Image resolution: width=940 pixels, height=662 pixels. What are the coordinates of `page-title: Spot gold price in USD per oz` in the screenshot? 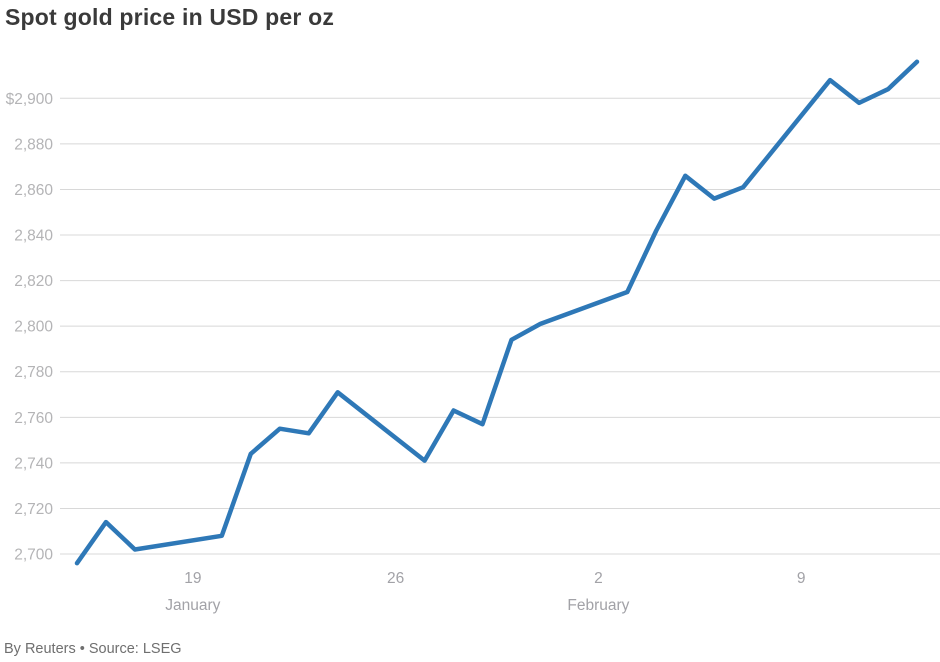 It's located at (170, 17).